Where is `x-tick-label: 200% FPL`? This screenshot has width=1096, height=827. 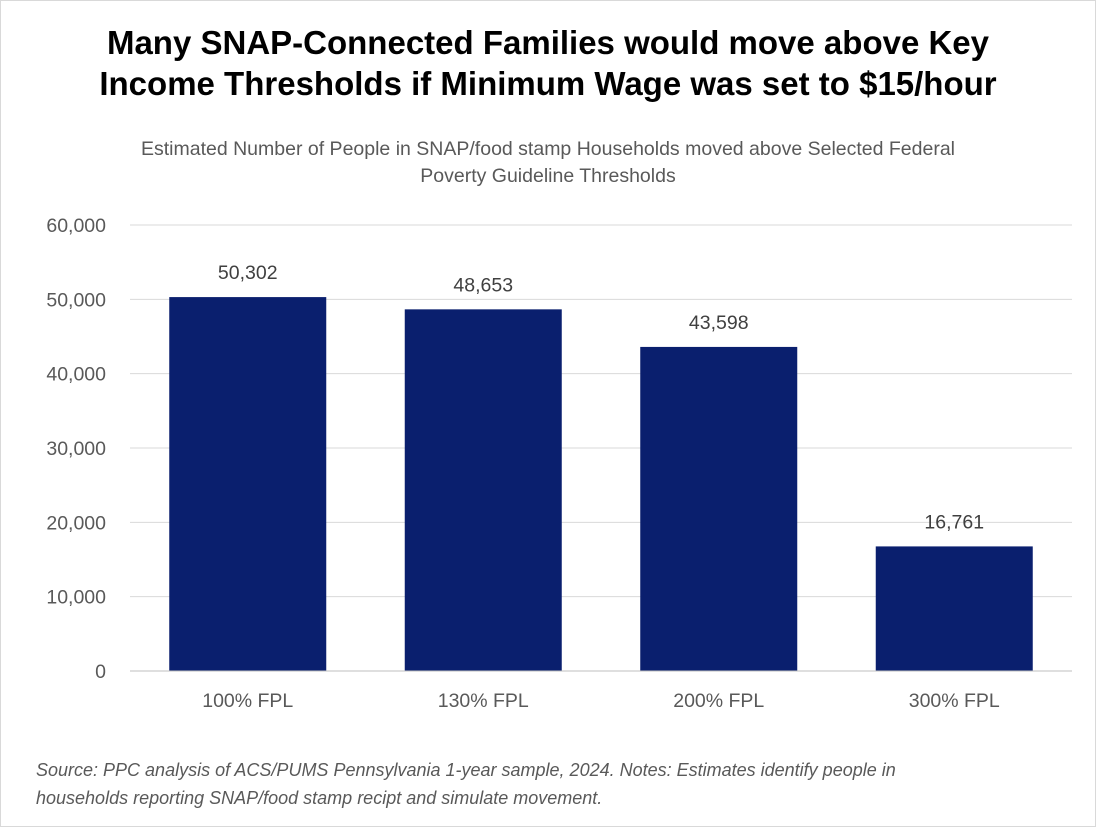
x-tick-label: 200% FPL is located at coordinates (718, 701).